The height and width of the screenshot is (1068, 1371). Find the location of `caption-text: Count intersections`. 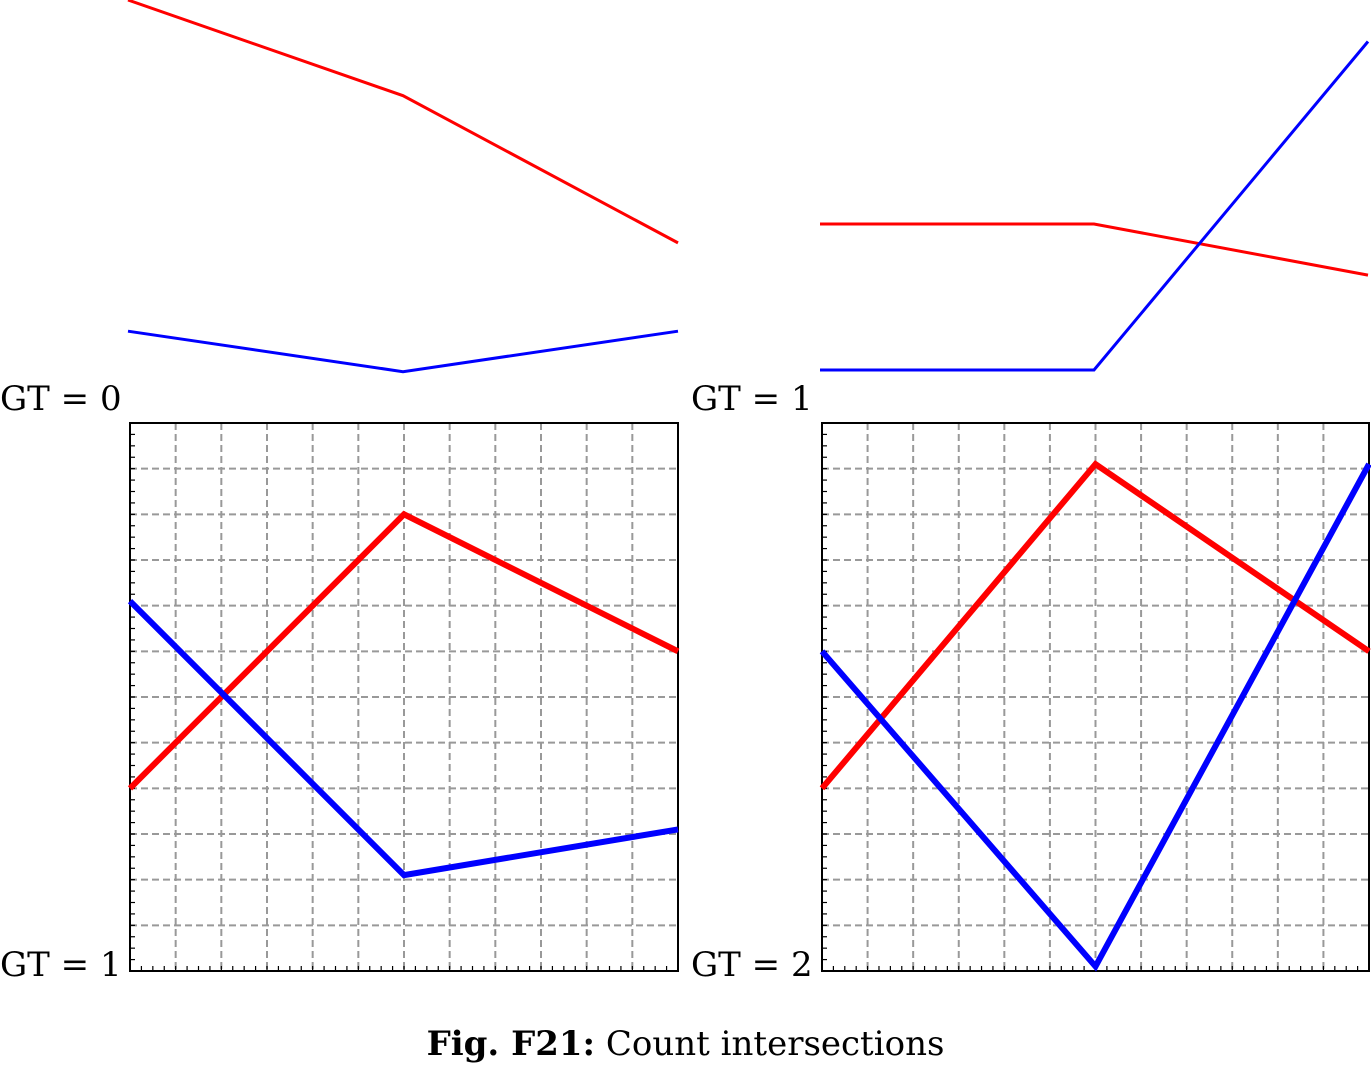

caption-text: Count intersections is located at coordinates (775, 1044).